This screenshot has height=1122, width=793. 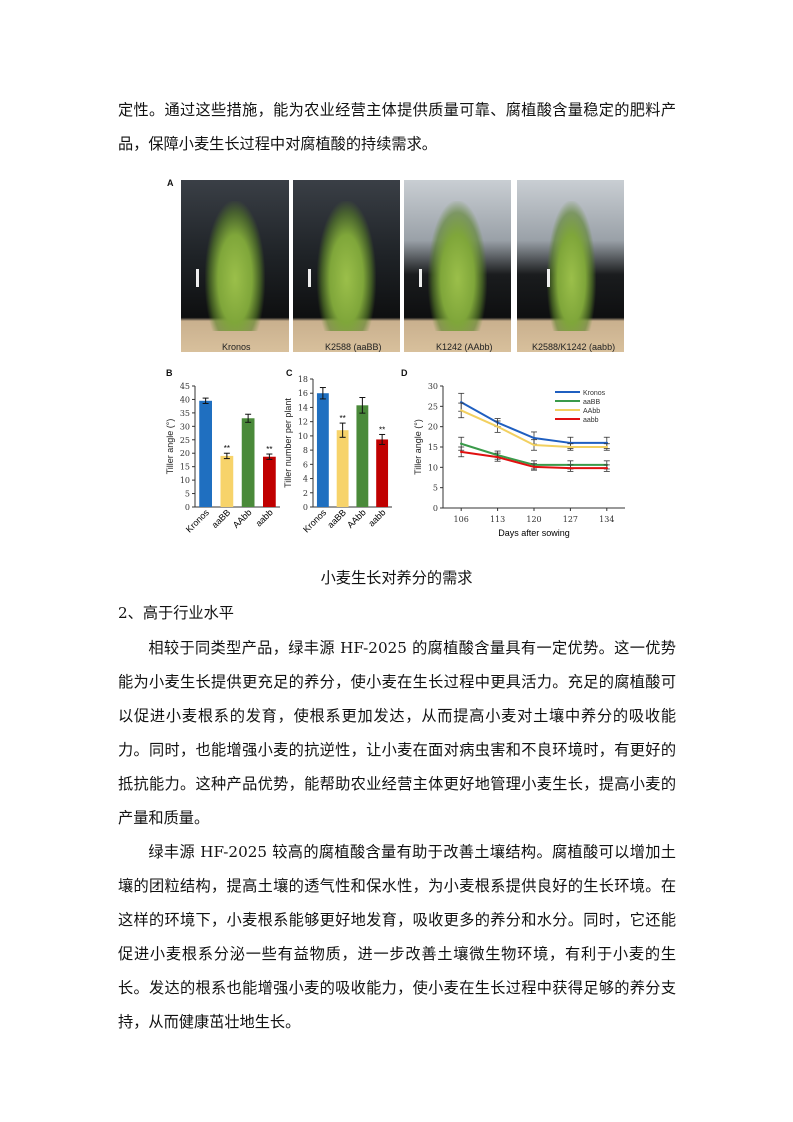 What do you see at coordinates (533, 519) in the screenshot?
I see `x-tick-label: 120` at bounding box center [533, 519].